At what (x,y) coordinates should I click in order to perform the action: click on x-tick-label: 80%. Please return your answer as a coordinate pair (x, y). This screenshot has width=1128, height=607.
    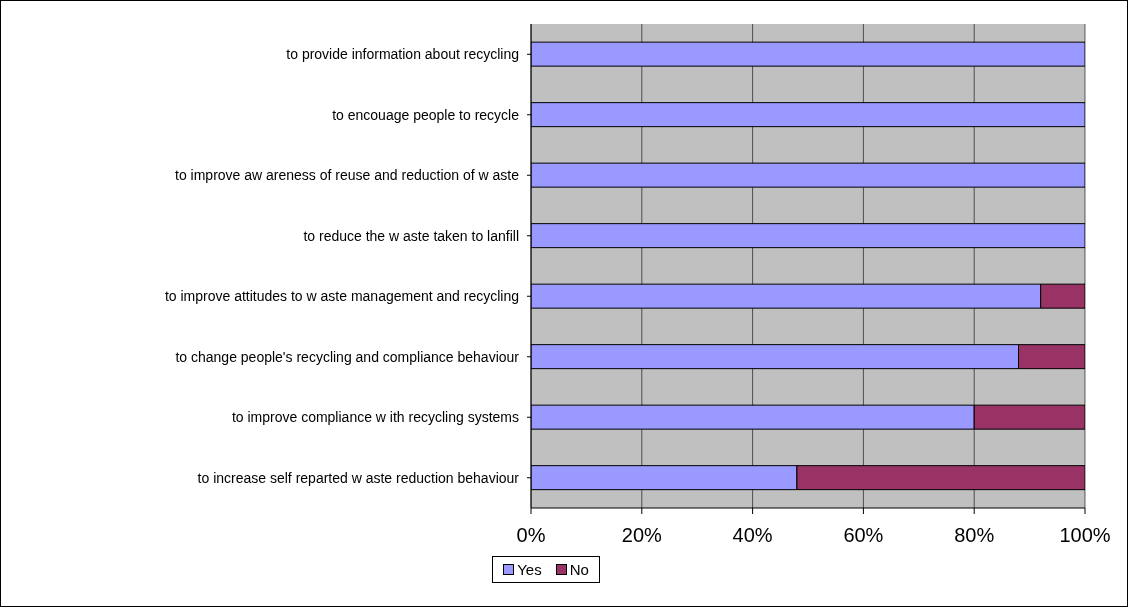
    Looking at the image, I should click on (974, 535).